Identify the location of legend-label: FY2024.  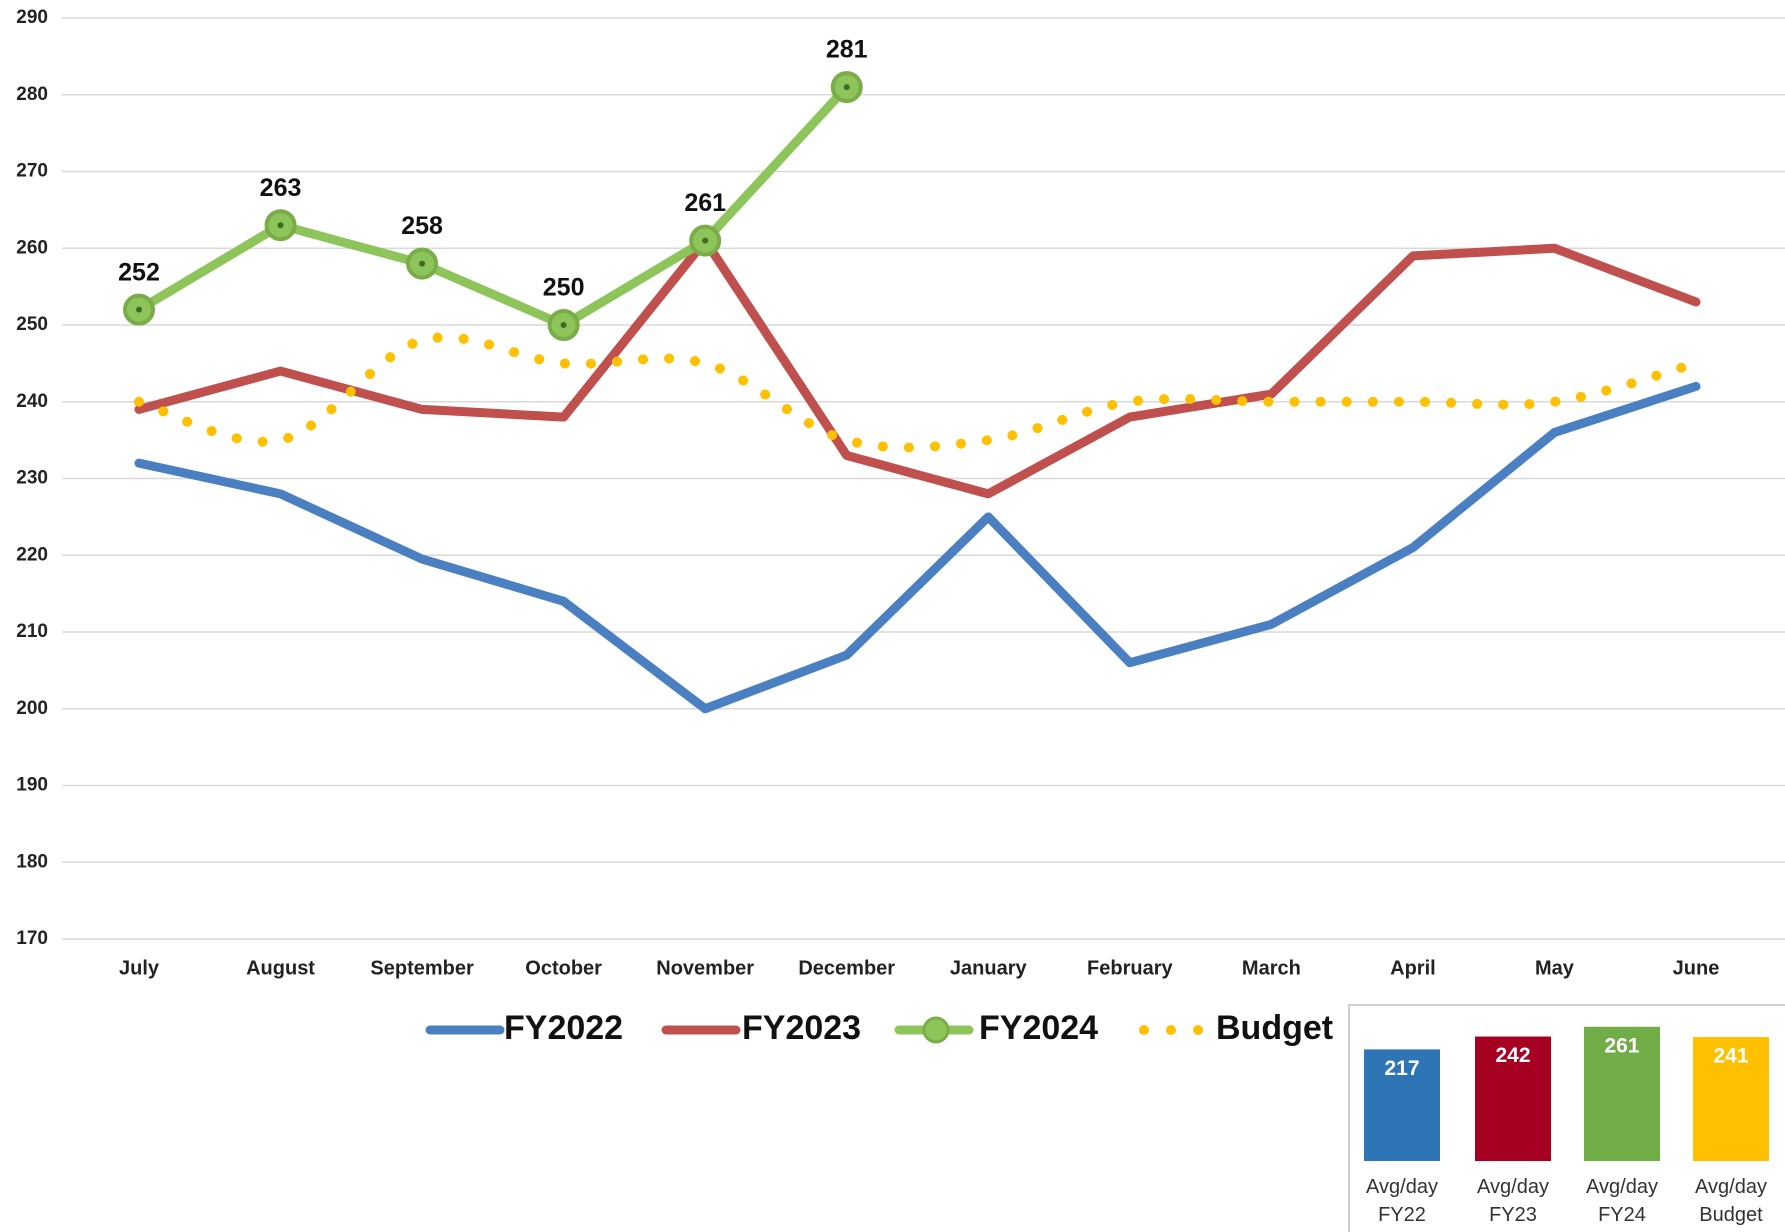
(1038, 1028).